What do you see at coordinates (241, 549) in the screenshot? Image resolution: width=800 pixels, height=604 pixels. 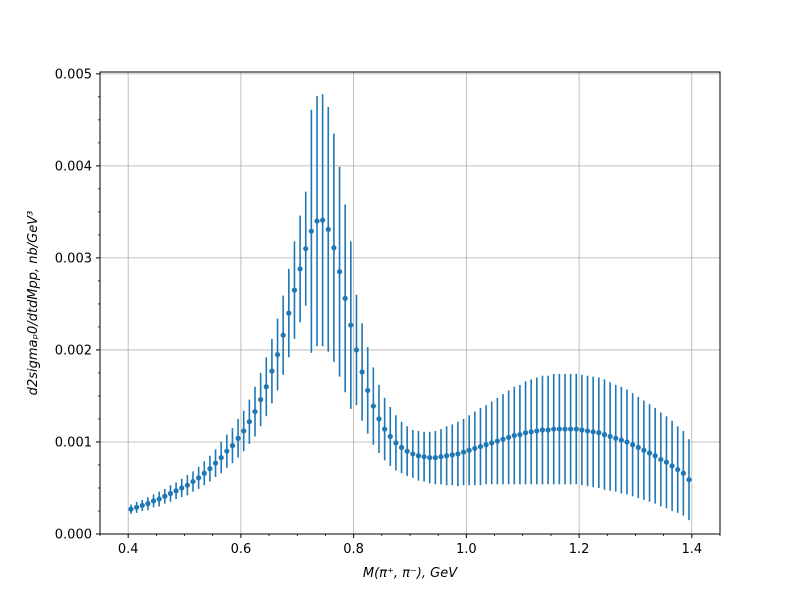 I see `x-tick-label: 0.6` at bounding box center [241, 549].